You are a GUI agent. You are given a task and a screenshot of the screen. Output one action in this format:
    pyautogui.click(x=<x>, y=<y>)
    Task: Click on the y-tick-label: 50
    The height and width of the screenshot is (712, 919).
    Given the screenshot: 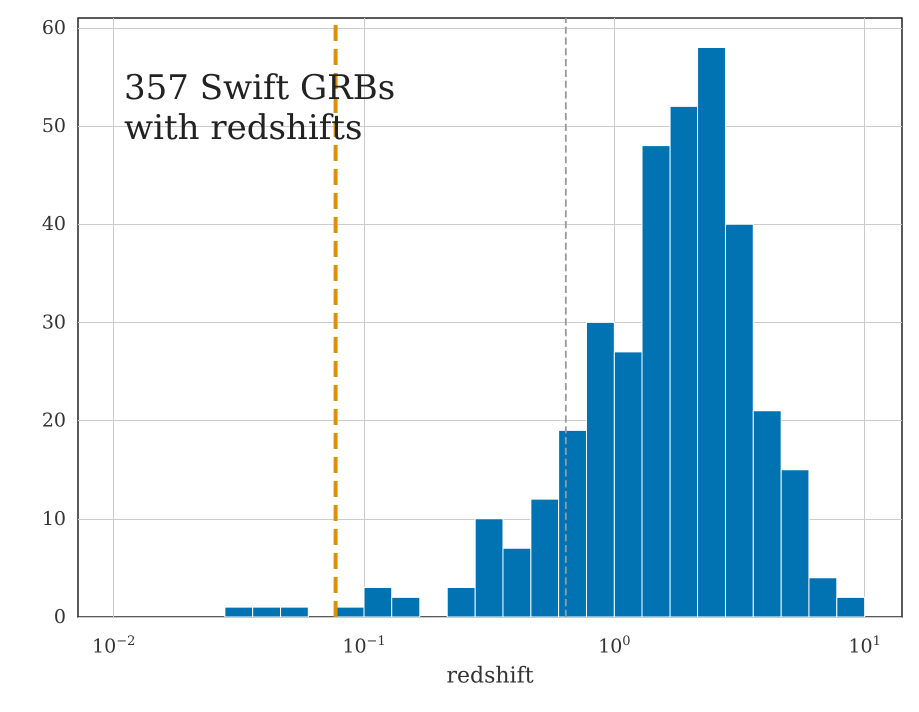 What is the action you would take?
    pyautogui.click(x=54, y=126)
    